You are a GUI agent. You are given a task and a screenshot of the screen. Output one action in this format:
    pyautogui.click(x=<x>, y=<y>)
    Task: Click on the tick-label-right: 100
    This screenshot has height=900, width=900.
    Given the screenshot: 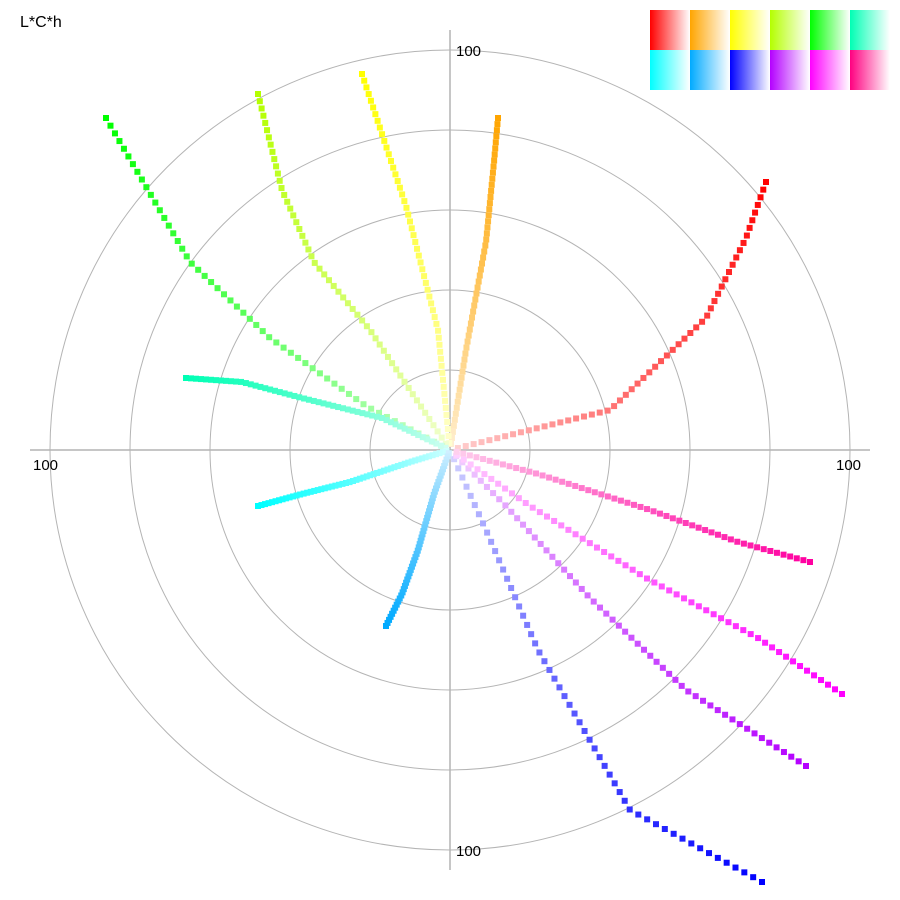 What is the action you would take?
    pyautogui.click(x=848, y=465)
    